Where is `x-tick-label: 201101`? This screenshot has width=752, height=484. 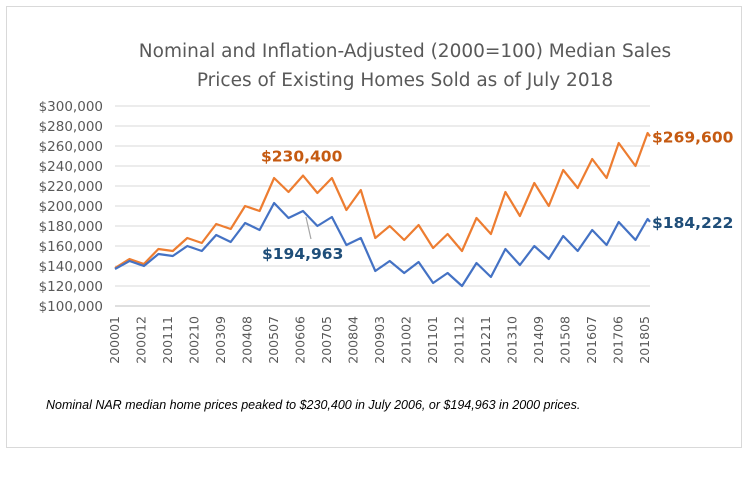
x-tick-label: 201101 is located at coordinates (432, 340).